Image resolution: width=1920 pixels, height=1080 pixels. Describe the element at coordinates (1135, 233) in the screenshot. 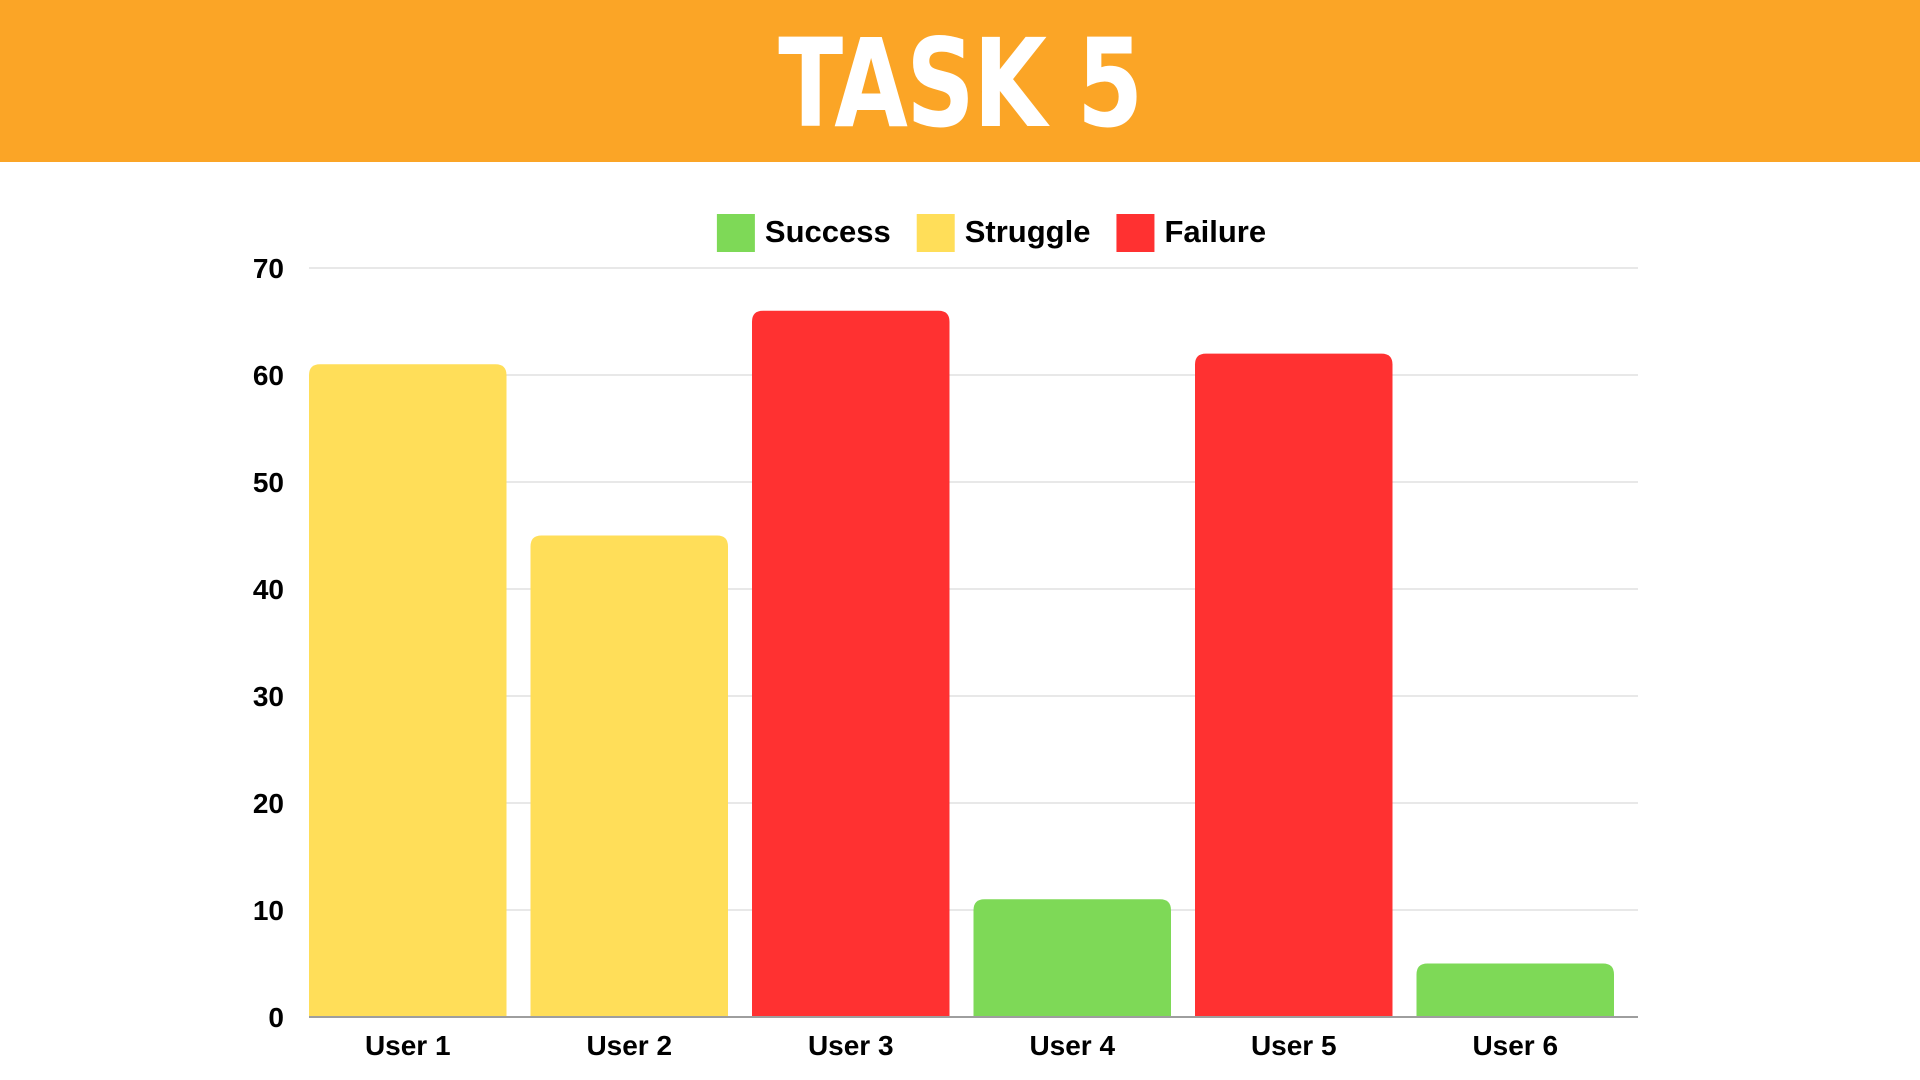

I see `legend-swatch-failure` at that location.